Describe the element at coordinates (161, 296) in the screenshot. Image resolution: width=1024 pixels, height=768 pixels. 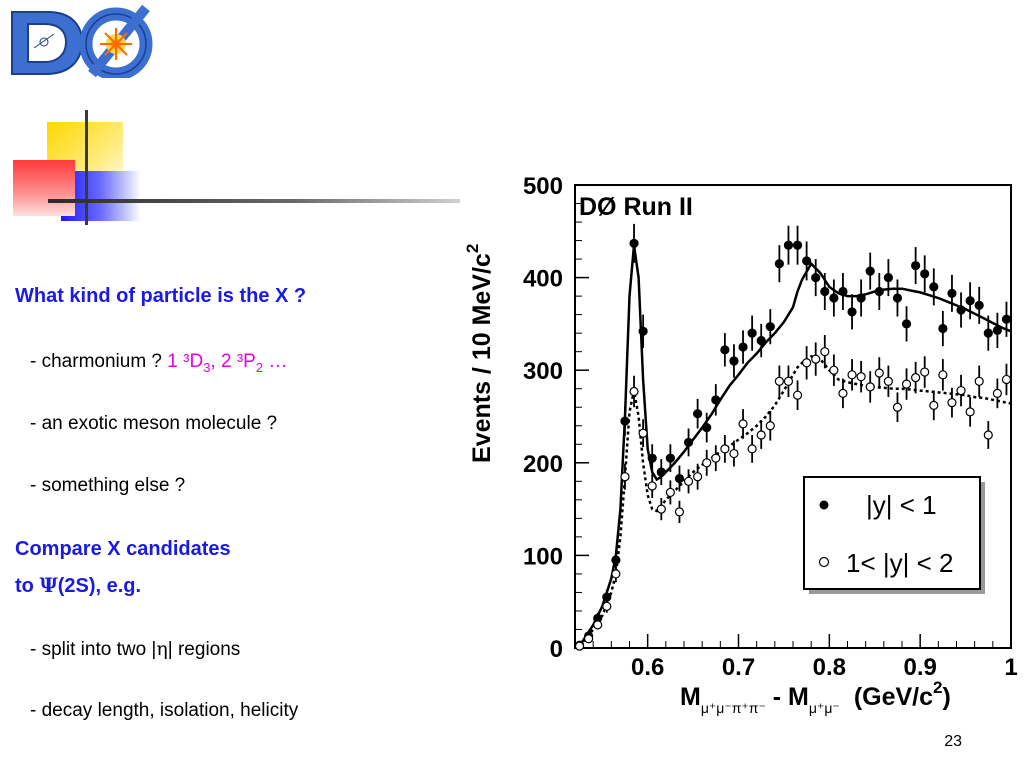
I see `question-particle-type: What kind of particle is the X ?` at that location.